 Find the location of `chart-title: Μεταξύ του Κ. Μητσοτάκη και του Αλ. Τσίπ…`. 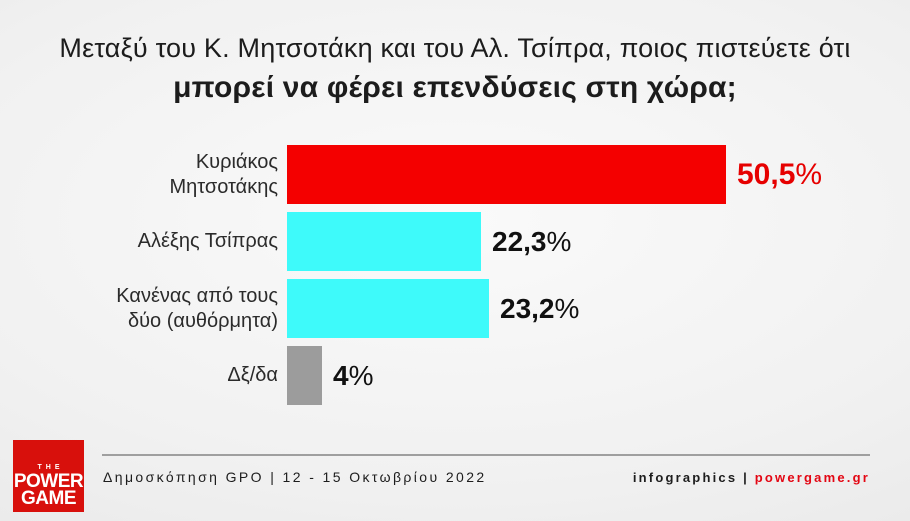

chart-title: Μεταξύ του Κ. Μητσοτάκη και του Αλ. Τσίπ… is located at coordinates (455, 69).